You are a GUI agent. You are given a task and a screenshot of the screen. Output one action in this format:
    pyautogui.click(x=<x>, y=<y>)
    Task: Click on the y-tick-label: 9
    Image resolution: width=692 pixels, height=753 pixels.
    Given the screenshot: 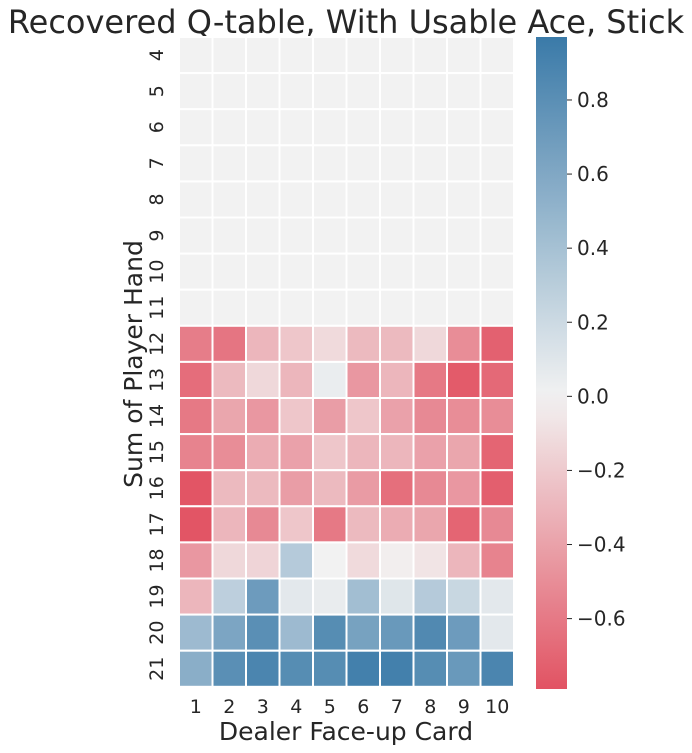 What is the action you would take?
    pyautogui.click(x=157, y=236)
    